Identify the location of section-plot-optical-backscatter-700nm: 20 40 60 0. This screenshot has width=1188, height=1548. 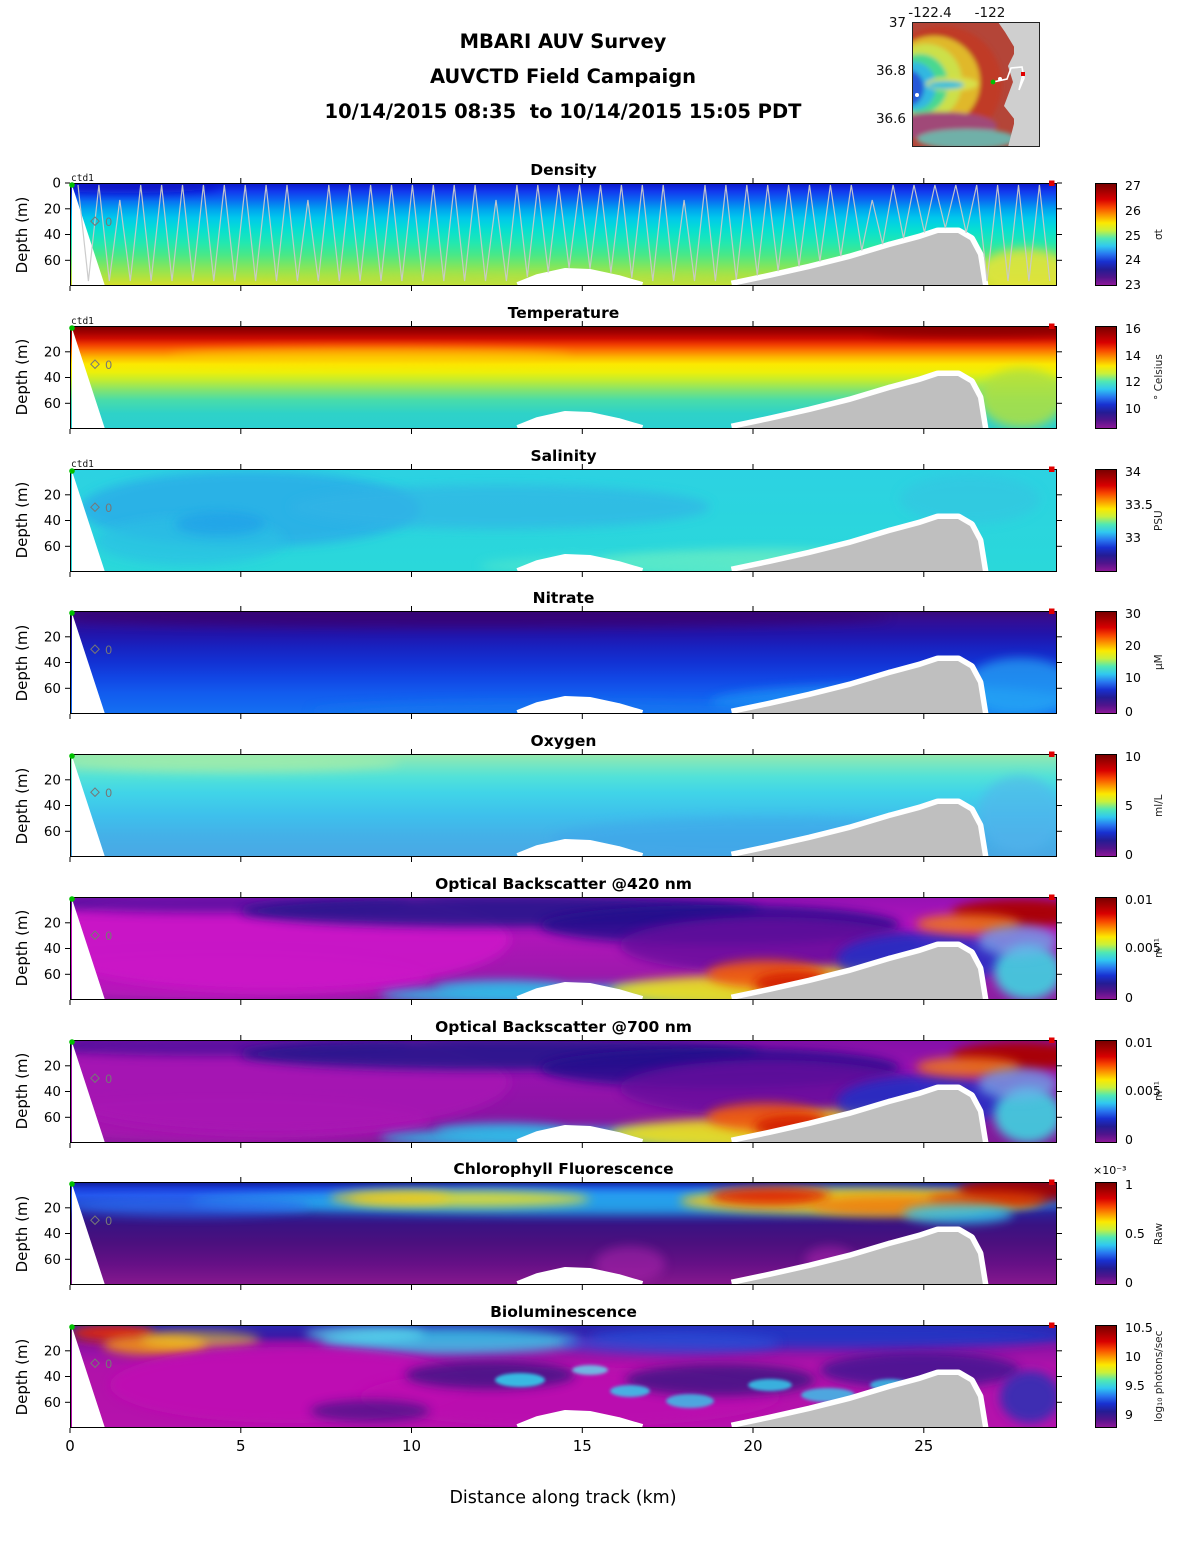
(553, 1091).